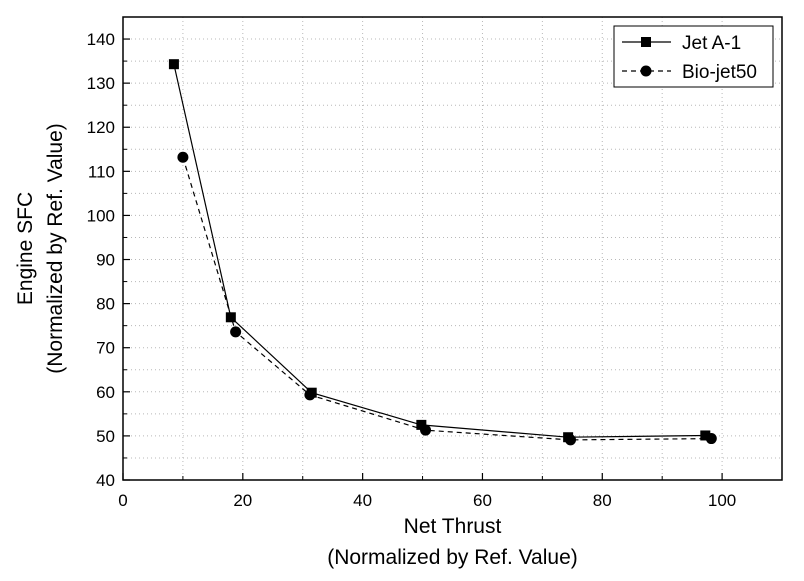 The width and height of the screenshot is (804, 581). Describe the element at coordinates (711, 43) in the screenshot. I see `legend-label-jet-a1: Jet A-1` at that location.